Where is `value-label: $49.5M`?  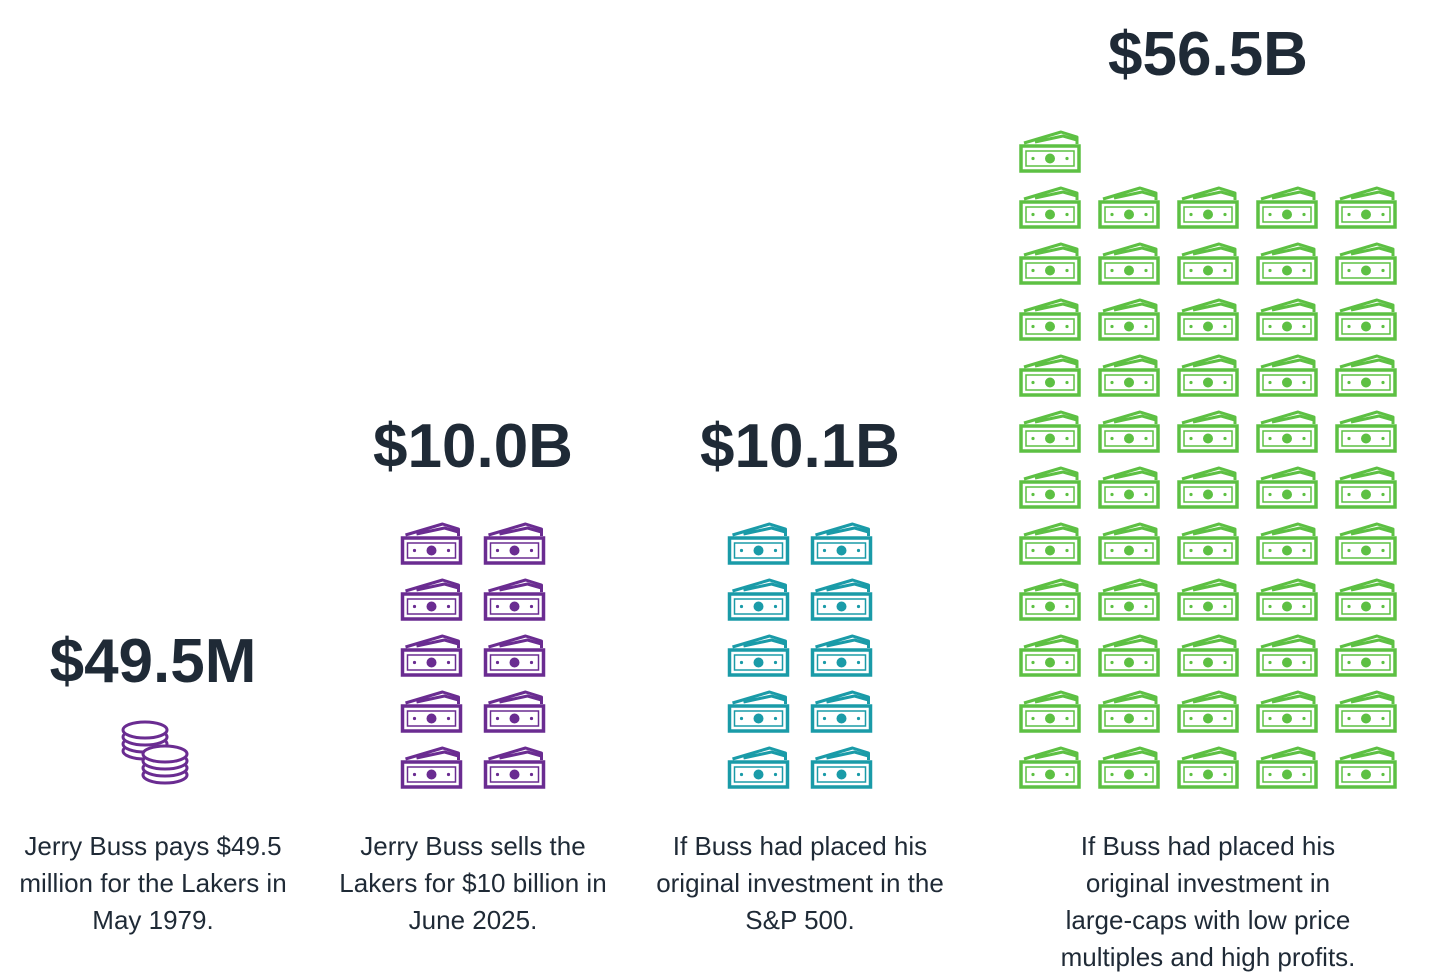 value-label: $49.5M is located at coordinates (153, 661).